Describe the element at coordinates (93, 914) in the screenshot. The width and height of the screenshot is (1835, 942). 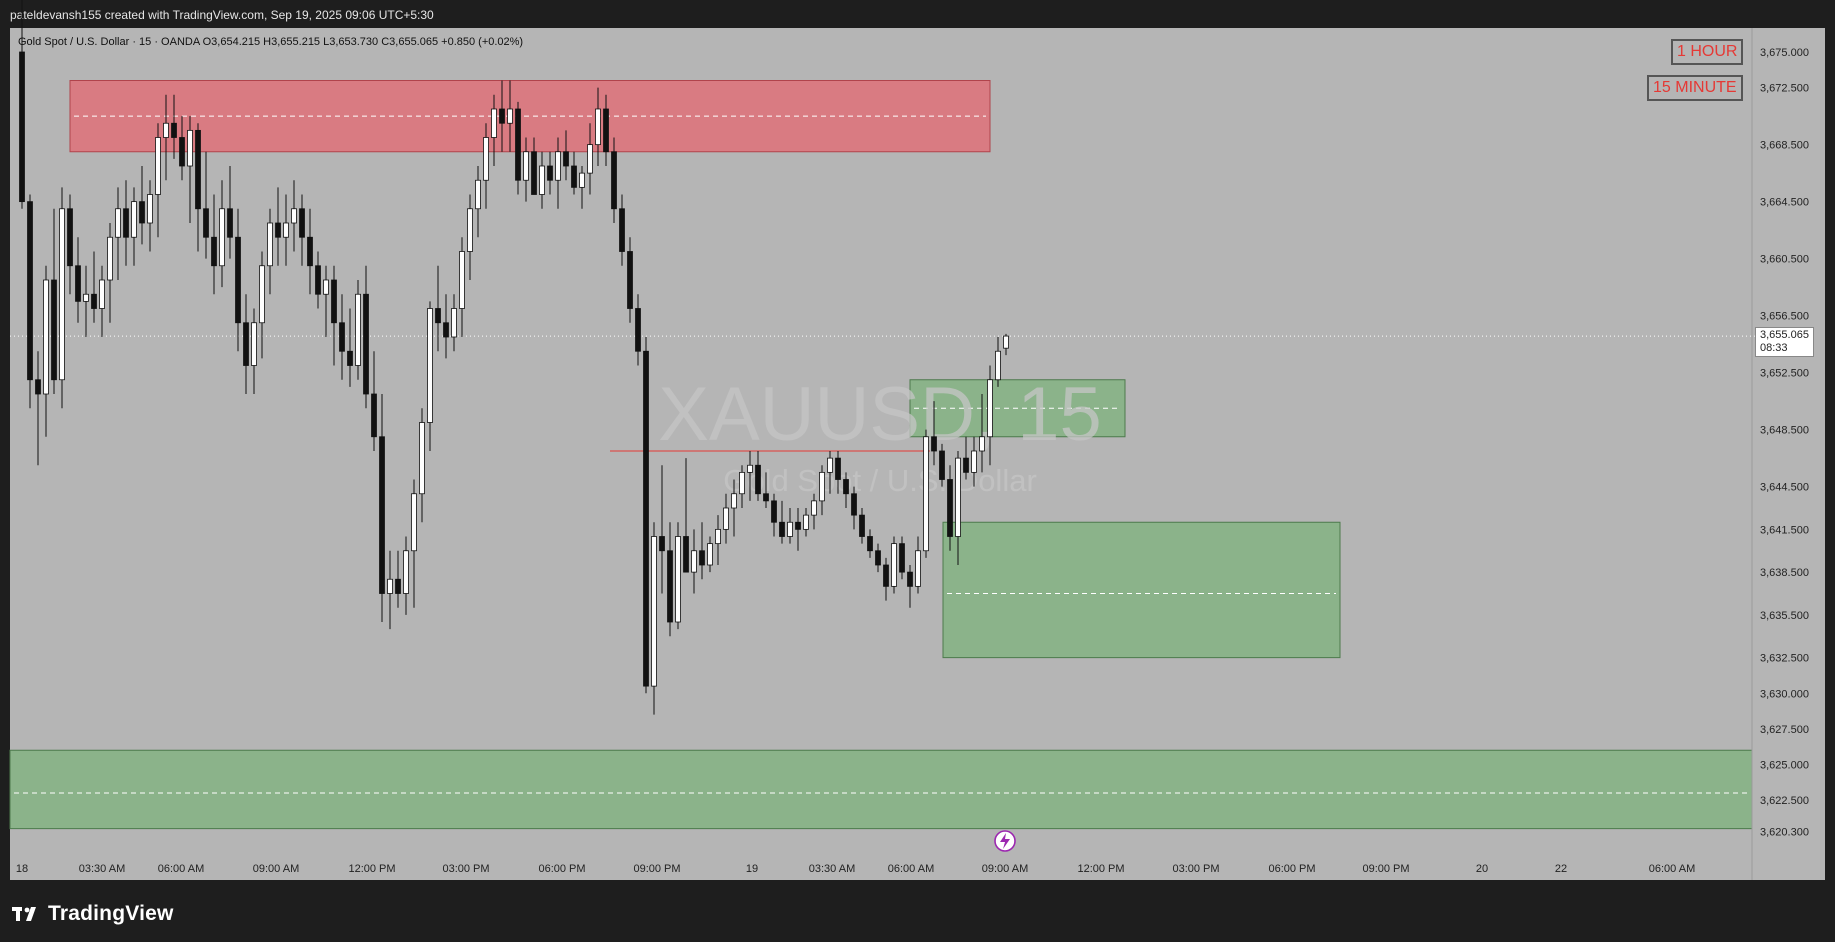
I see `tradingview-brand: TradingView` at that location.